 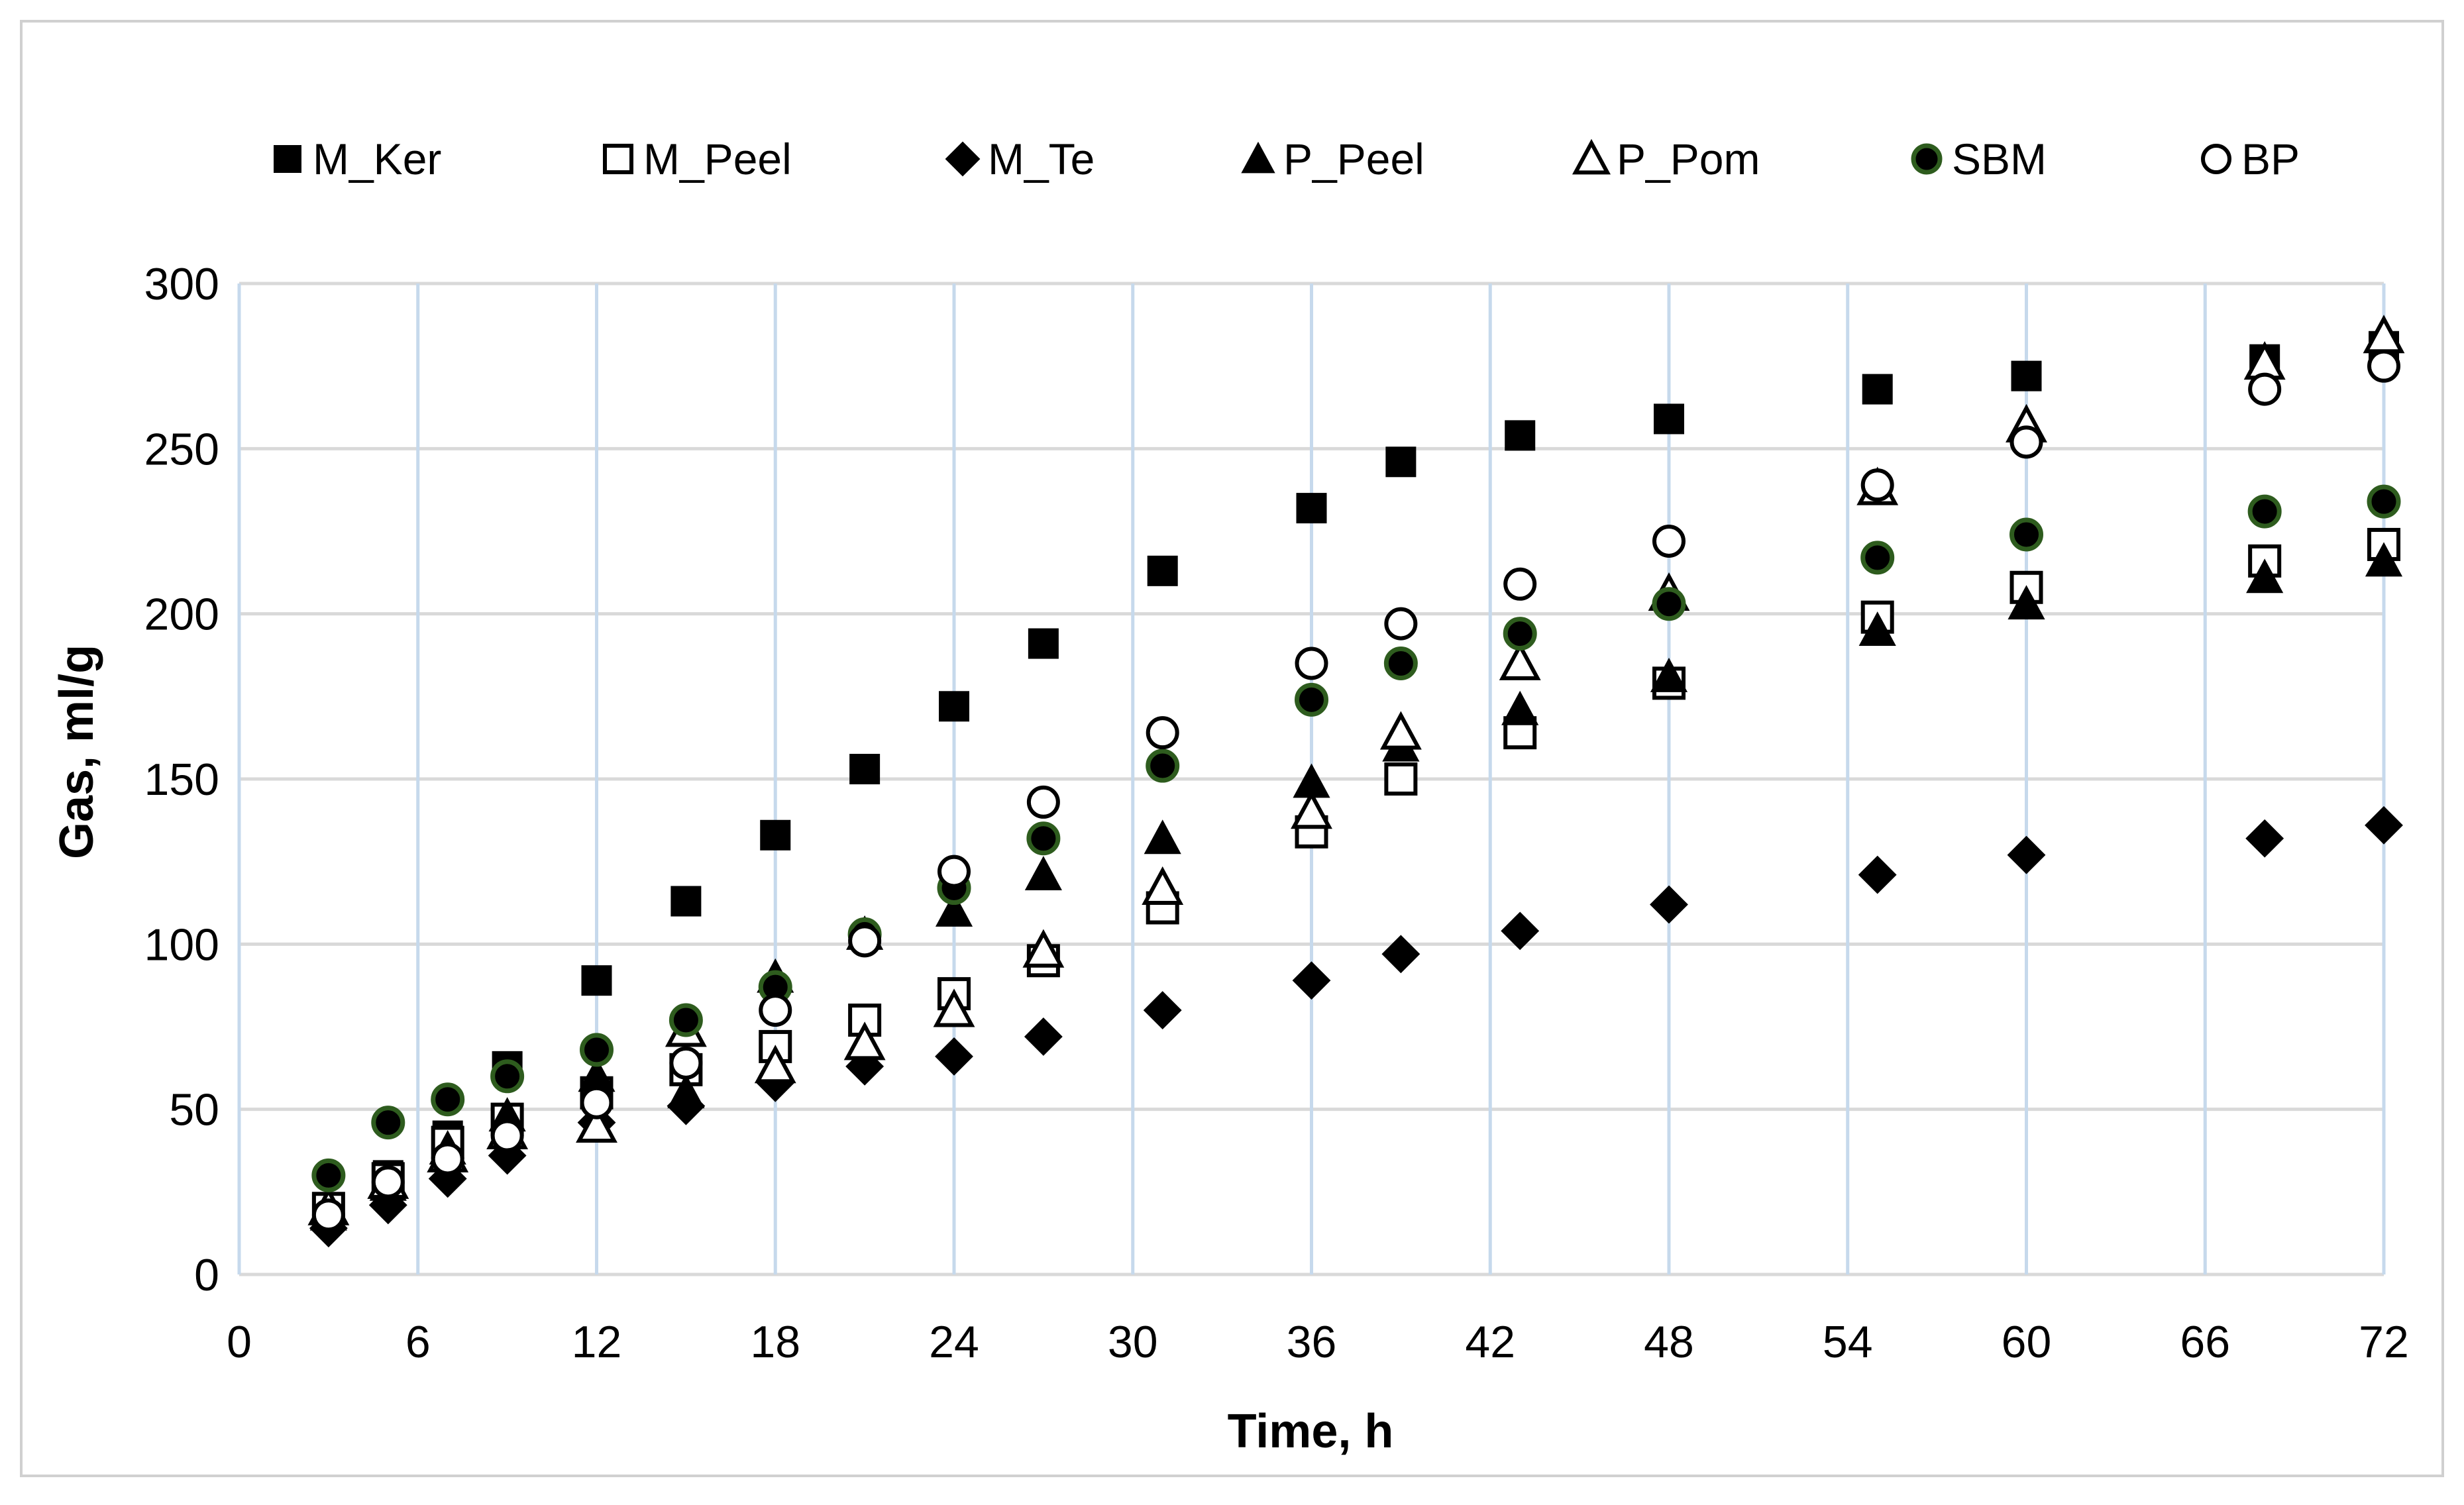 I want to click on legend-marker-p-pom, so click(x=1591, y=156).